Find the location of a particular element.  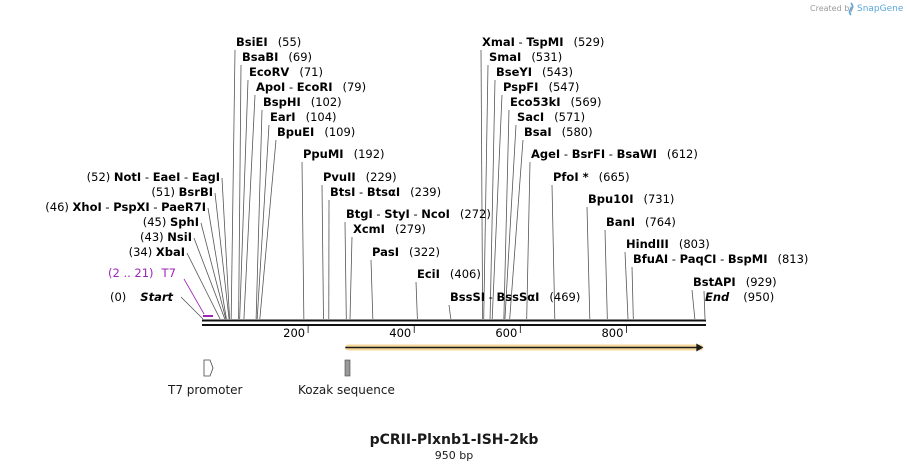

enzyme-site-label: (46) XhoI - PspXI - PaeR7I is located at coordinates (125, 207).